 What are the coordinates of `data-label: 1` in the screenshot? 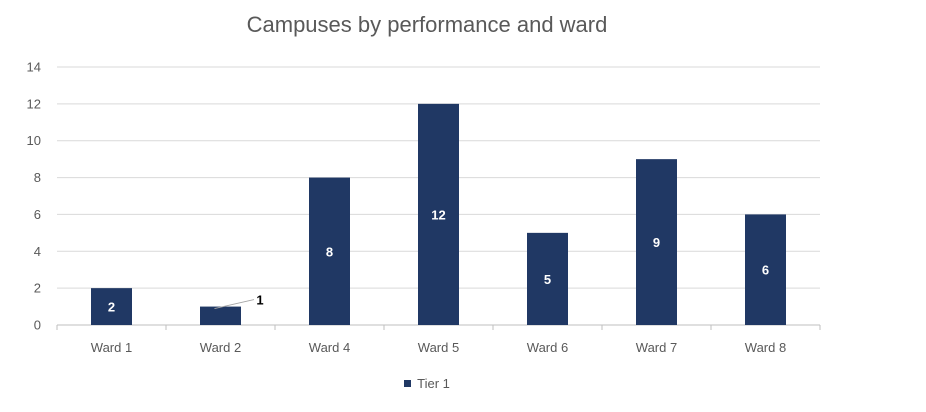 It's located at (259, 300).